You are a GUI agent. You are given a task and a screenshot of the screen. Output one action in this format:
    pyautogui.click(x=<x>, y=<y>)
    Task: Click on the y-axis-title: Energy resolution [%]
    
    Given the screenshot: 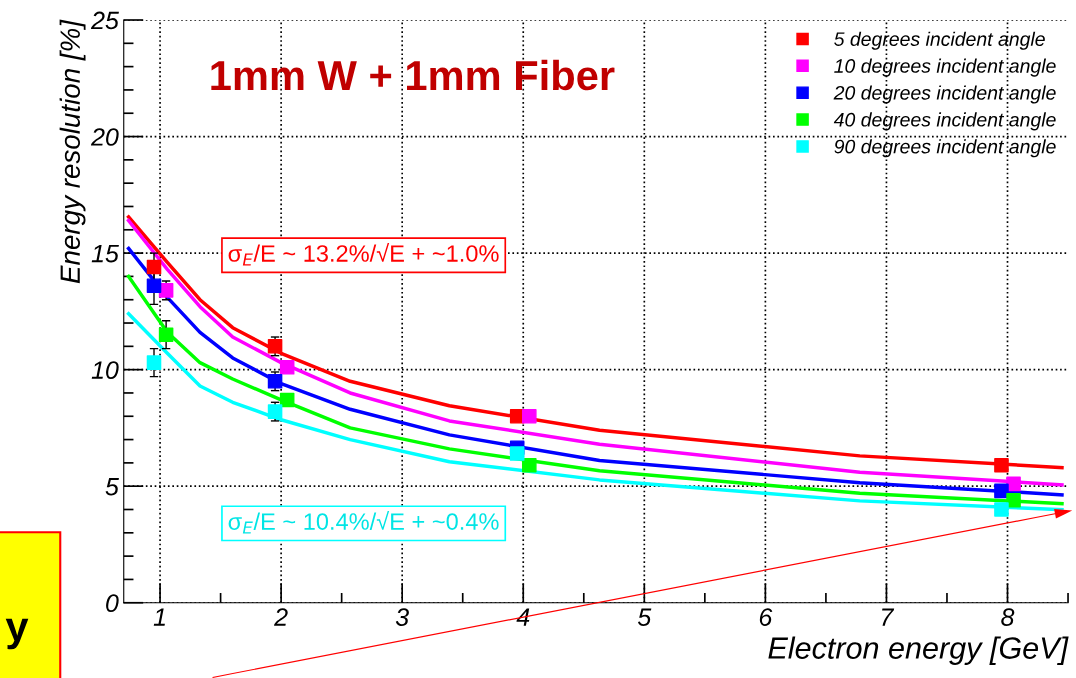 What is the action you would take?
    pyautogui.click(x=72, y=151)
    